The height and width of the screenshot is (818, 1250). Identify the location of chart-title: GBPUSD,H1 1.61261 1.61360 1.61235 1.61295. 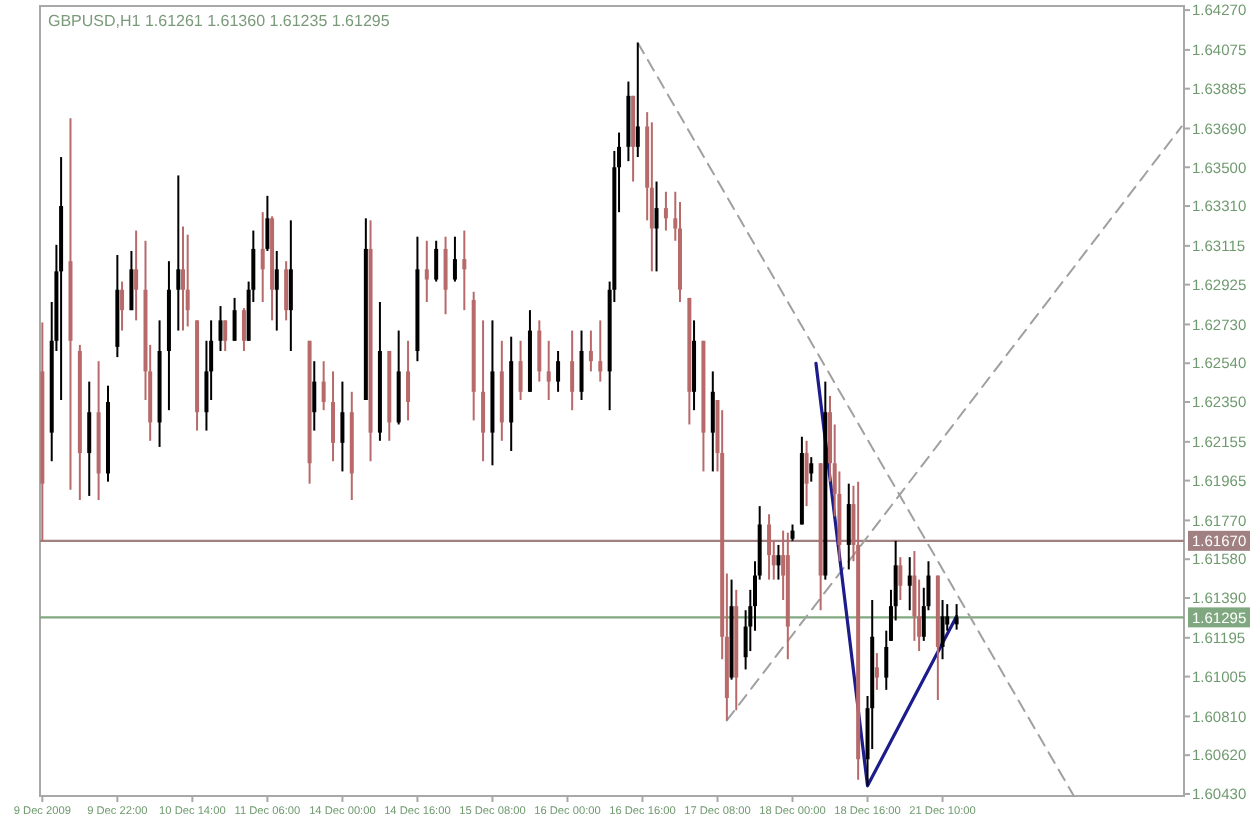
(219, 21).